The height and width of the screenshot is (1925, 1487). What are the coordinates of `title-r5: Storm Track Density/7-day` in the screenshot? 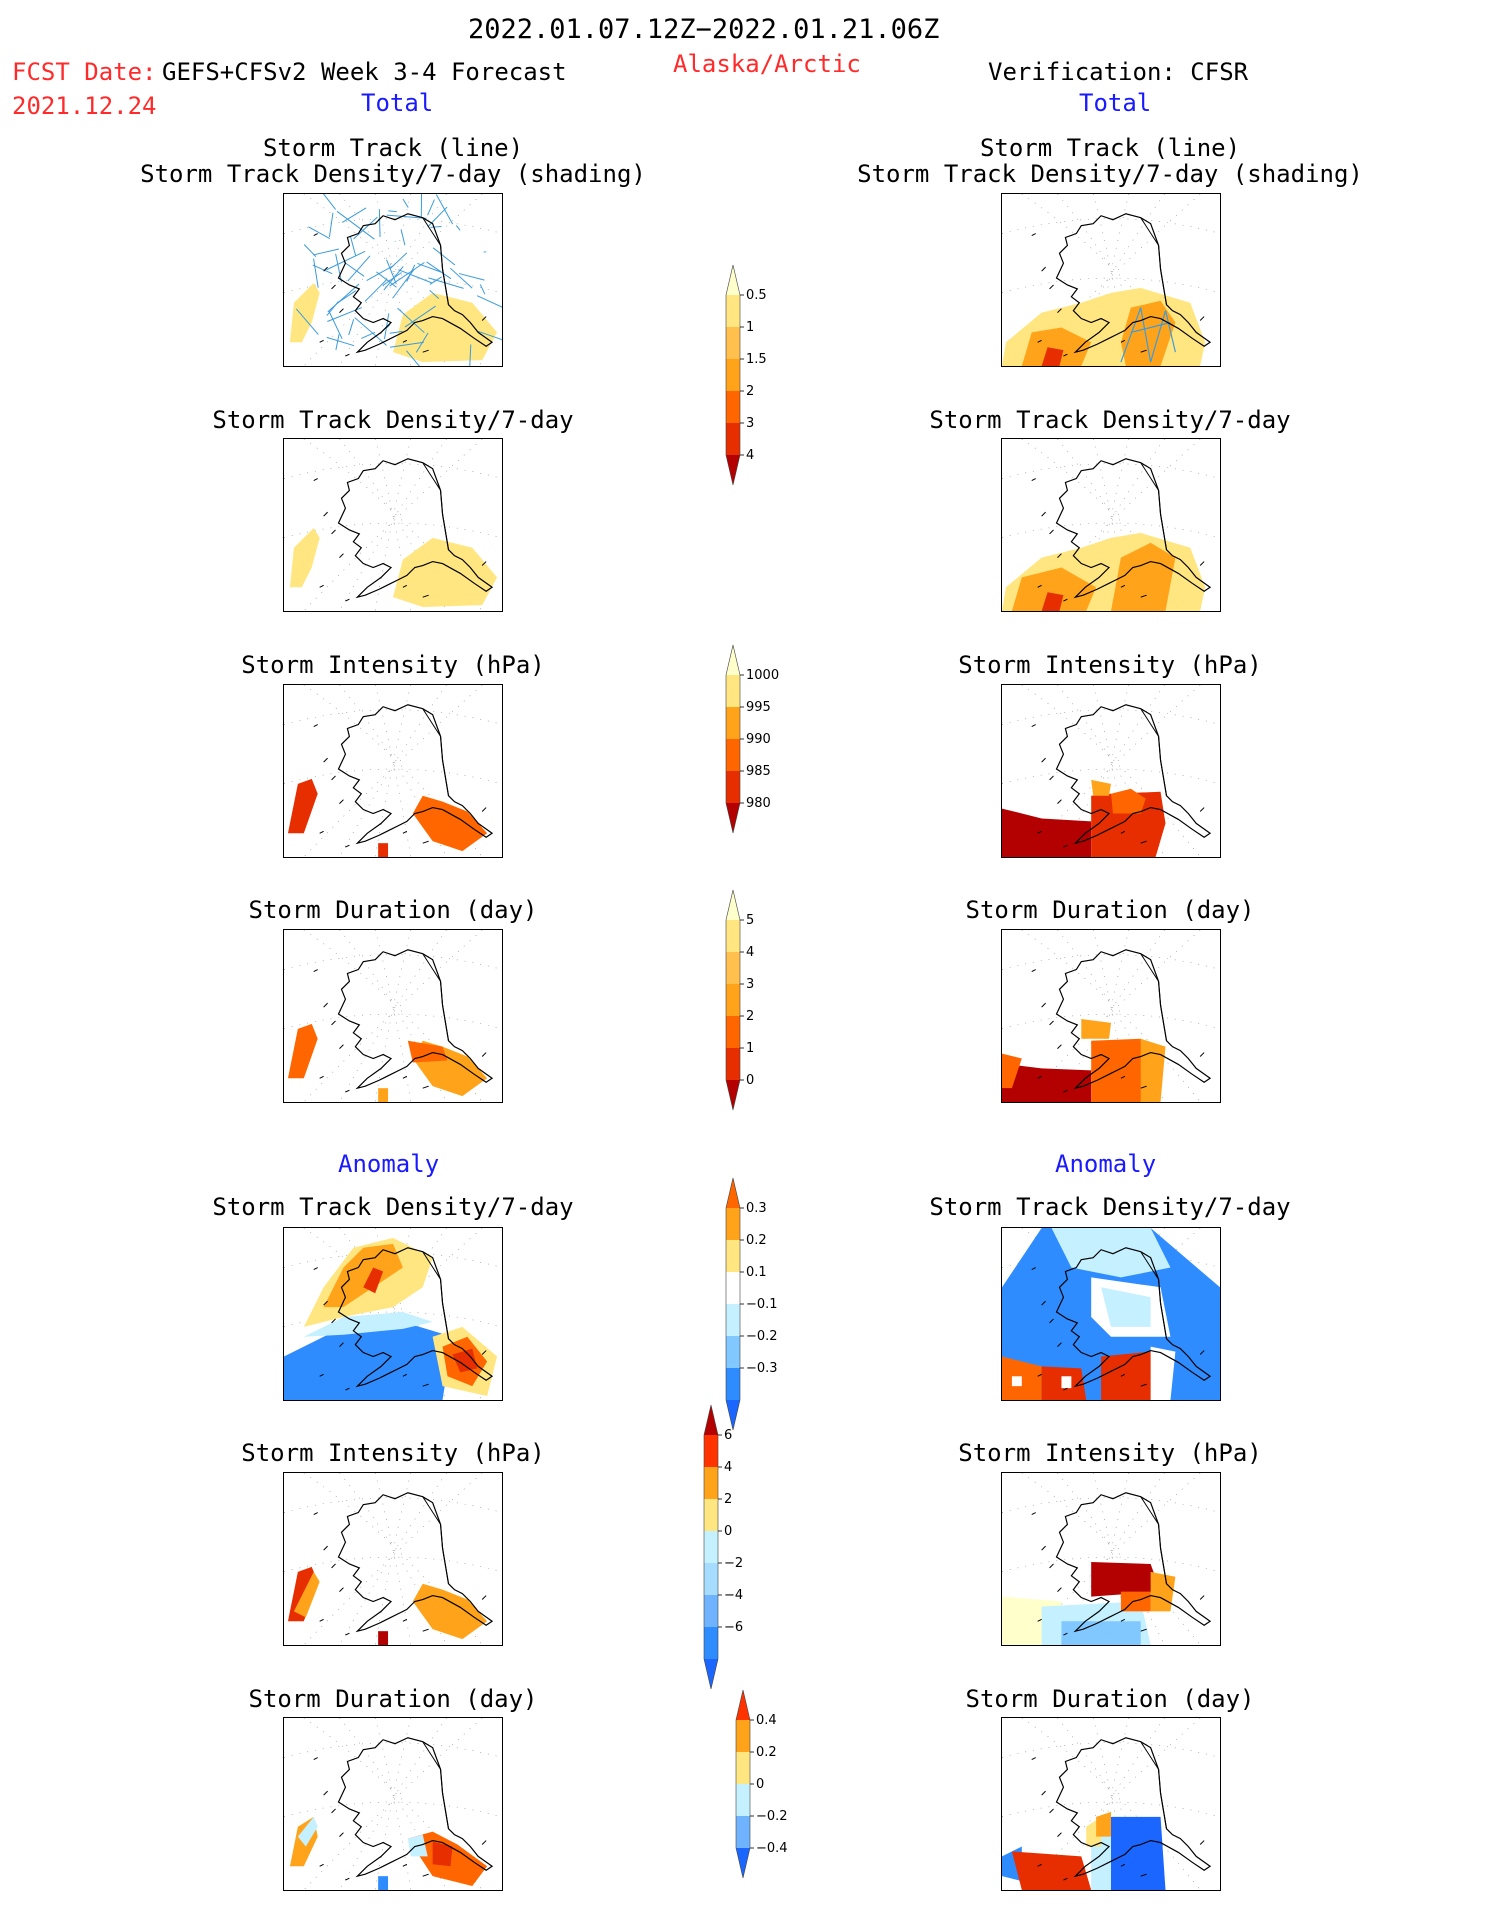 It's located at (1110, 1207).